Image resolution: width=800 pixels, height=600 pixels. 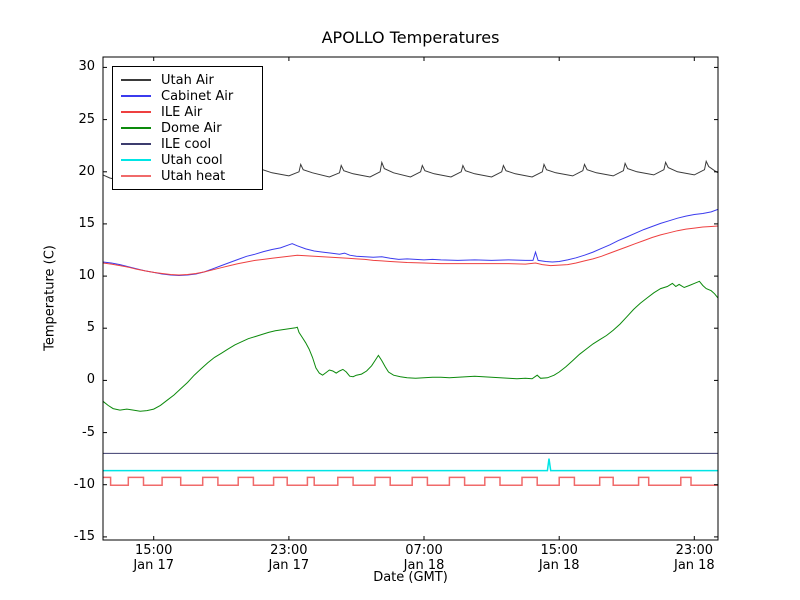 What do you see at coordinates (90, 328) in the screenshot?
I see `y-tick-label: 5` at bounding box center [90, 328].